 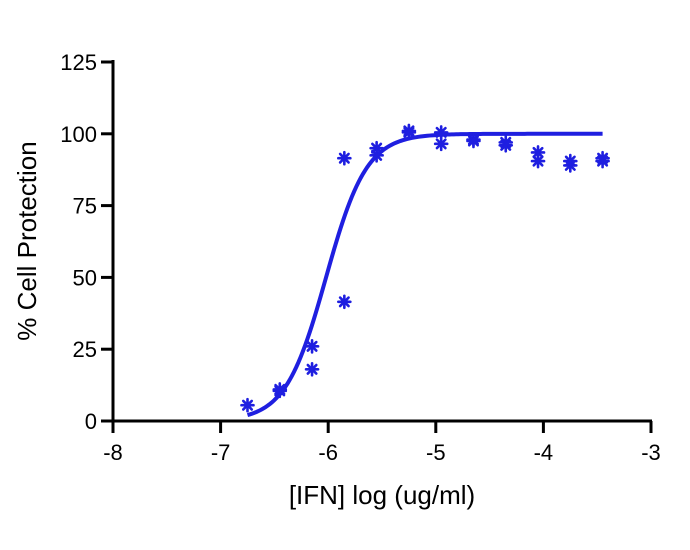 I want to click on x-tick-label-5: -3, so click(x=651, y=452).